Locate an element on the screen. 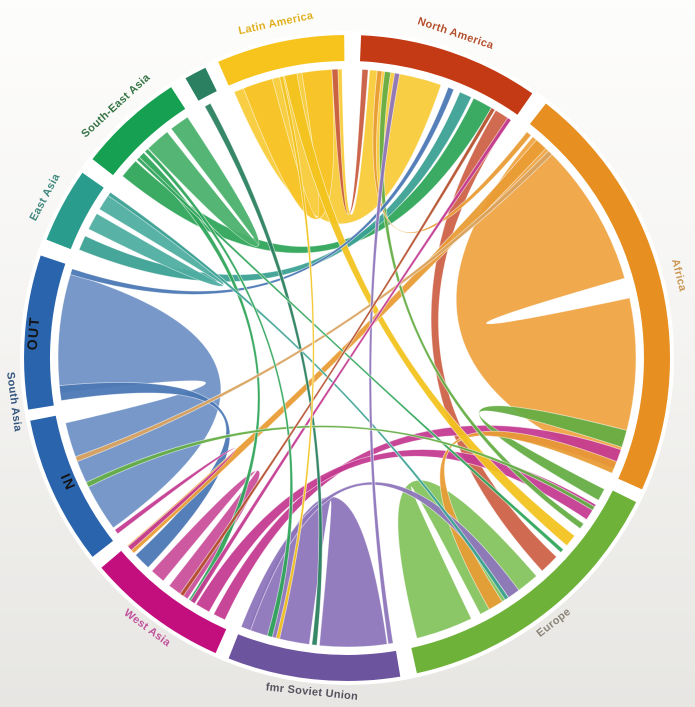 Image resolution: width=695 pixels, height=707 pixels. flow-ribbon-east-asia-to-east-asia is located at coordinates (156, 240).